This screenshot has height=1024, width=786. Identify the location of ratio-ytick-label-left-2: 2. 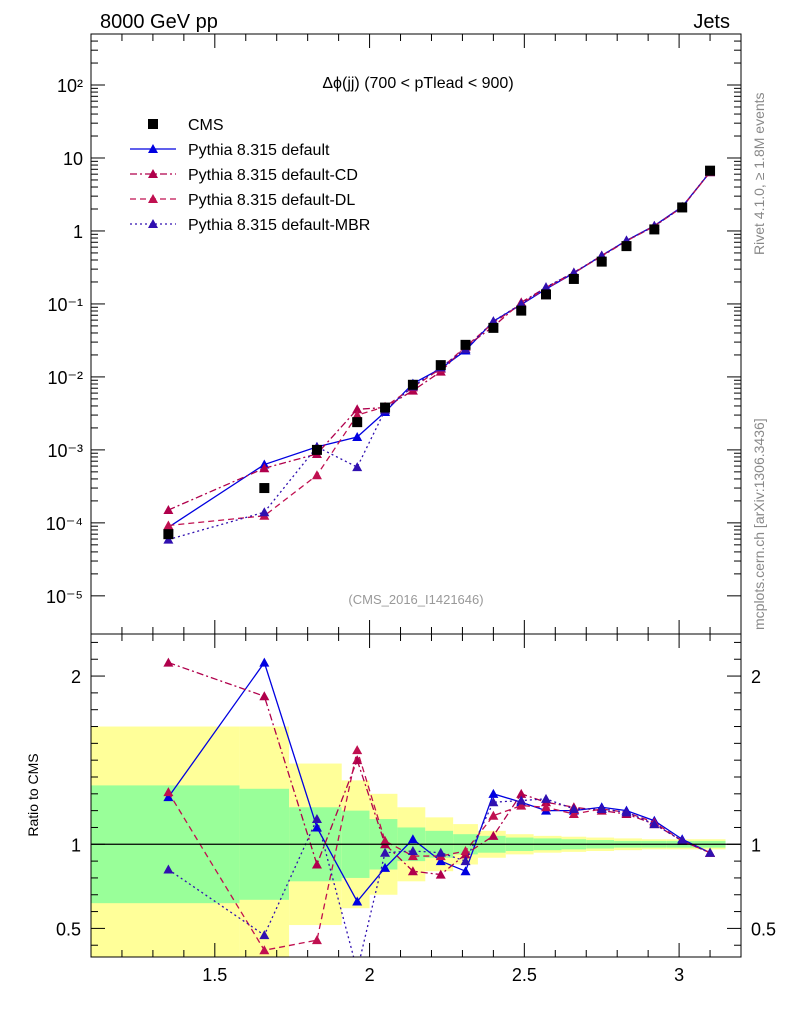
(76, 677).